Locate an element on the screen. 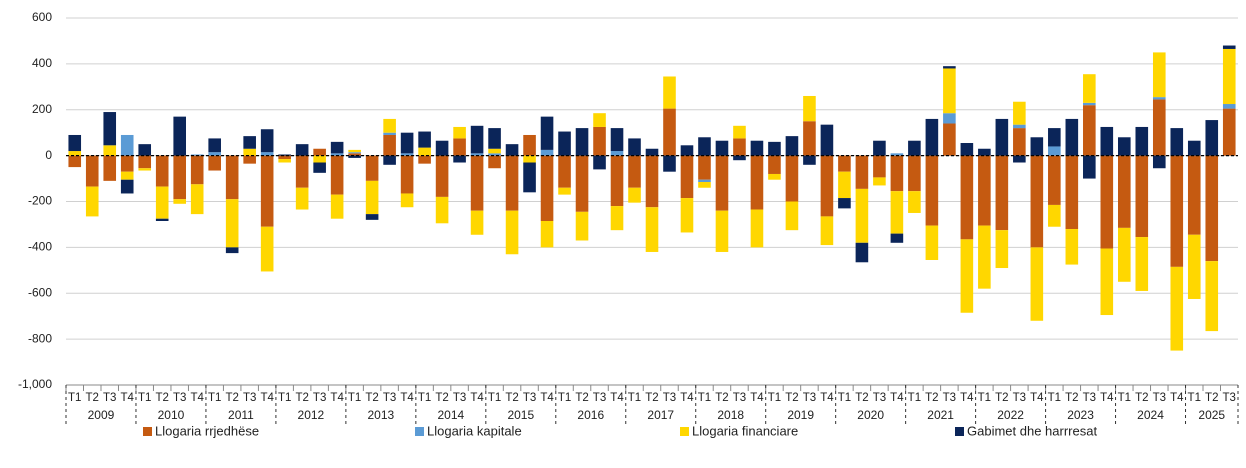 The height and width of the screenshot is (468, 1246). year-label: 2021 is located at coordinates (940, 415).